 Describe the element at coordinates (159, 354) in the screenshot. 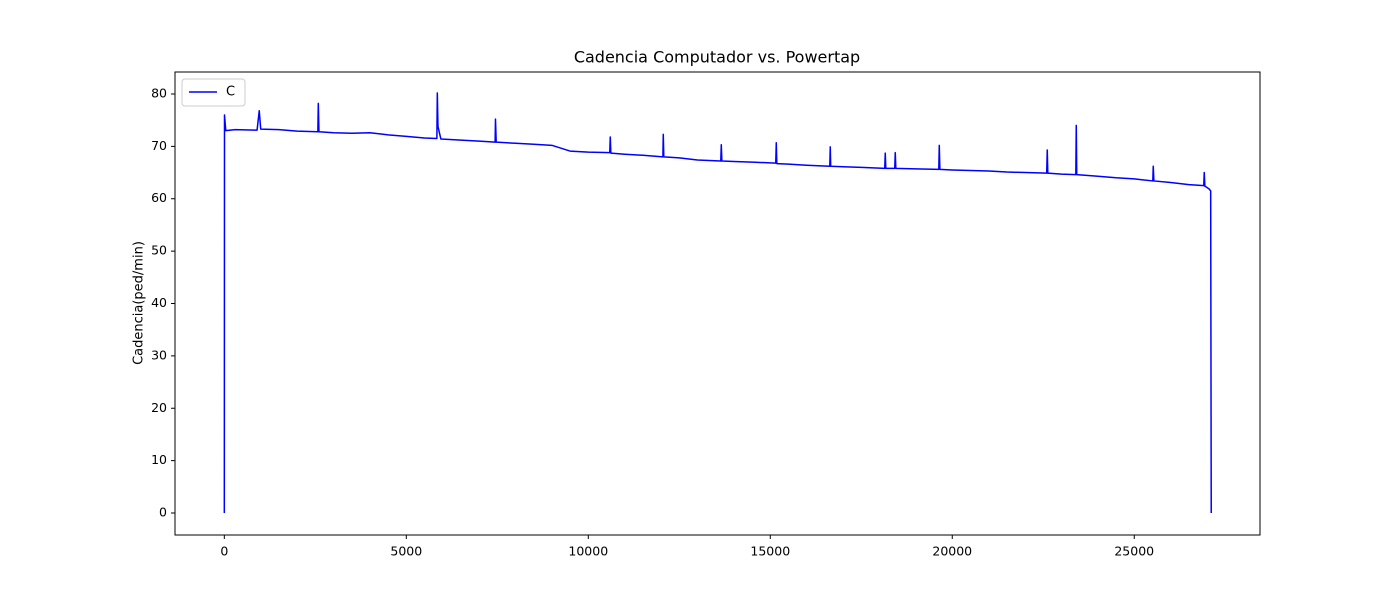

I see `y-tick-label: 30` at that location.